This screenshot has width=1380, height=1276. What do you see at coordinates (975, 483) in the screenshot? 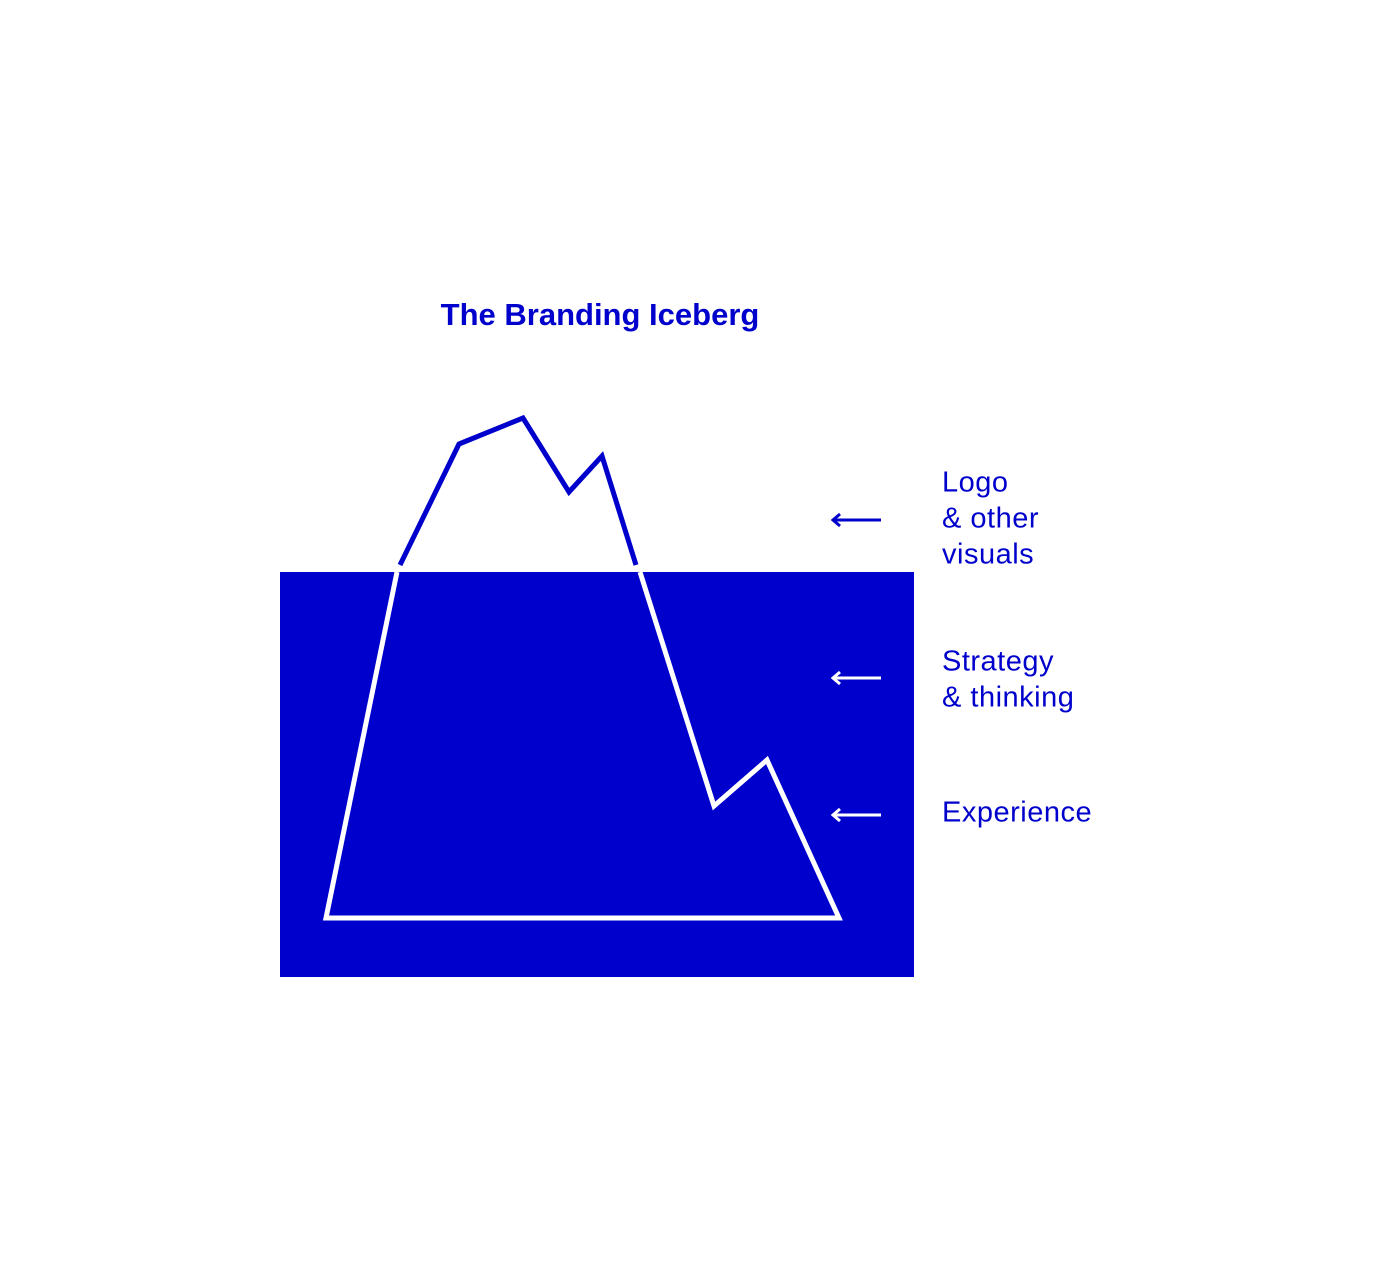
I see `label-line: Logo` at bounding box center [975, 483].